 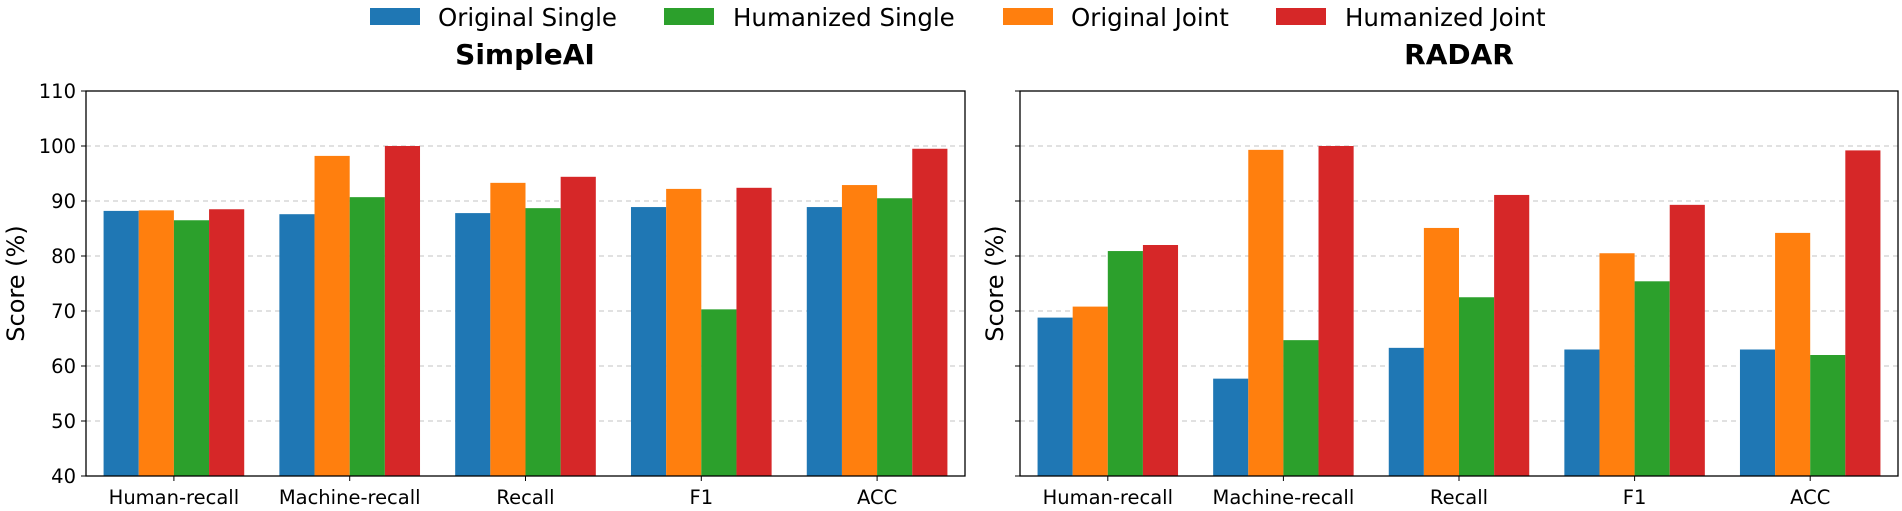 What do you see at coordinates (527, 17) in the screenshot?
I see `legend-label-original-single: Original Single` at bounding box center [527, 17].